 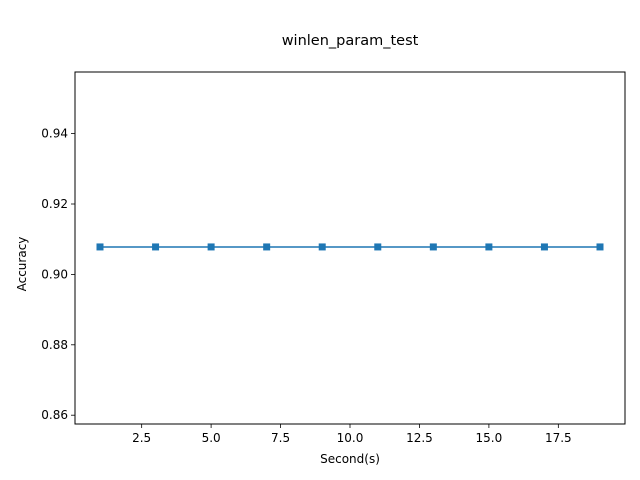 I want to click on x-tick-label: 12.5, so click(x=419, y=438).